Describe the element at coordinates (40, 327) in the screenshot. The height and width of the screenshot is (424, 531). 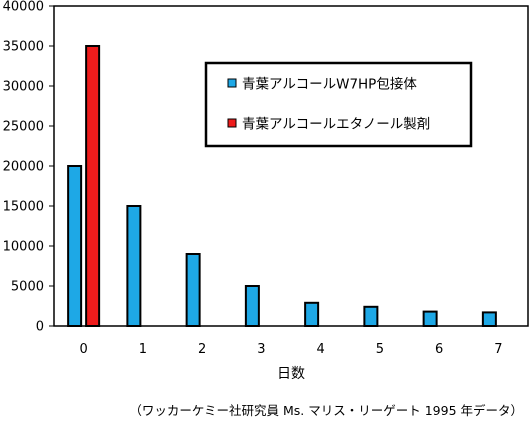
I see `y-tick-label: 0` at that location.